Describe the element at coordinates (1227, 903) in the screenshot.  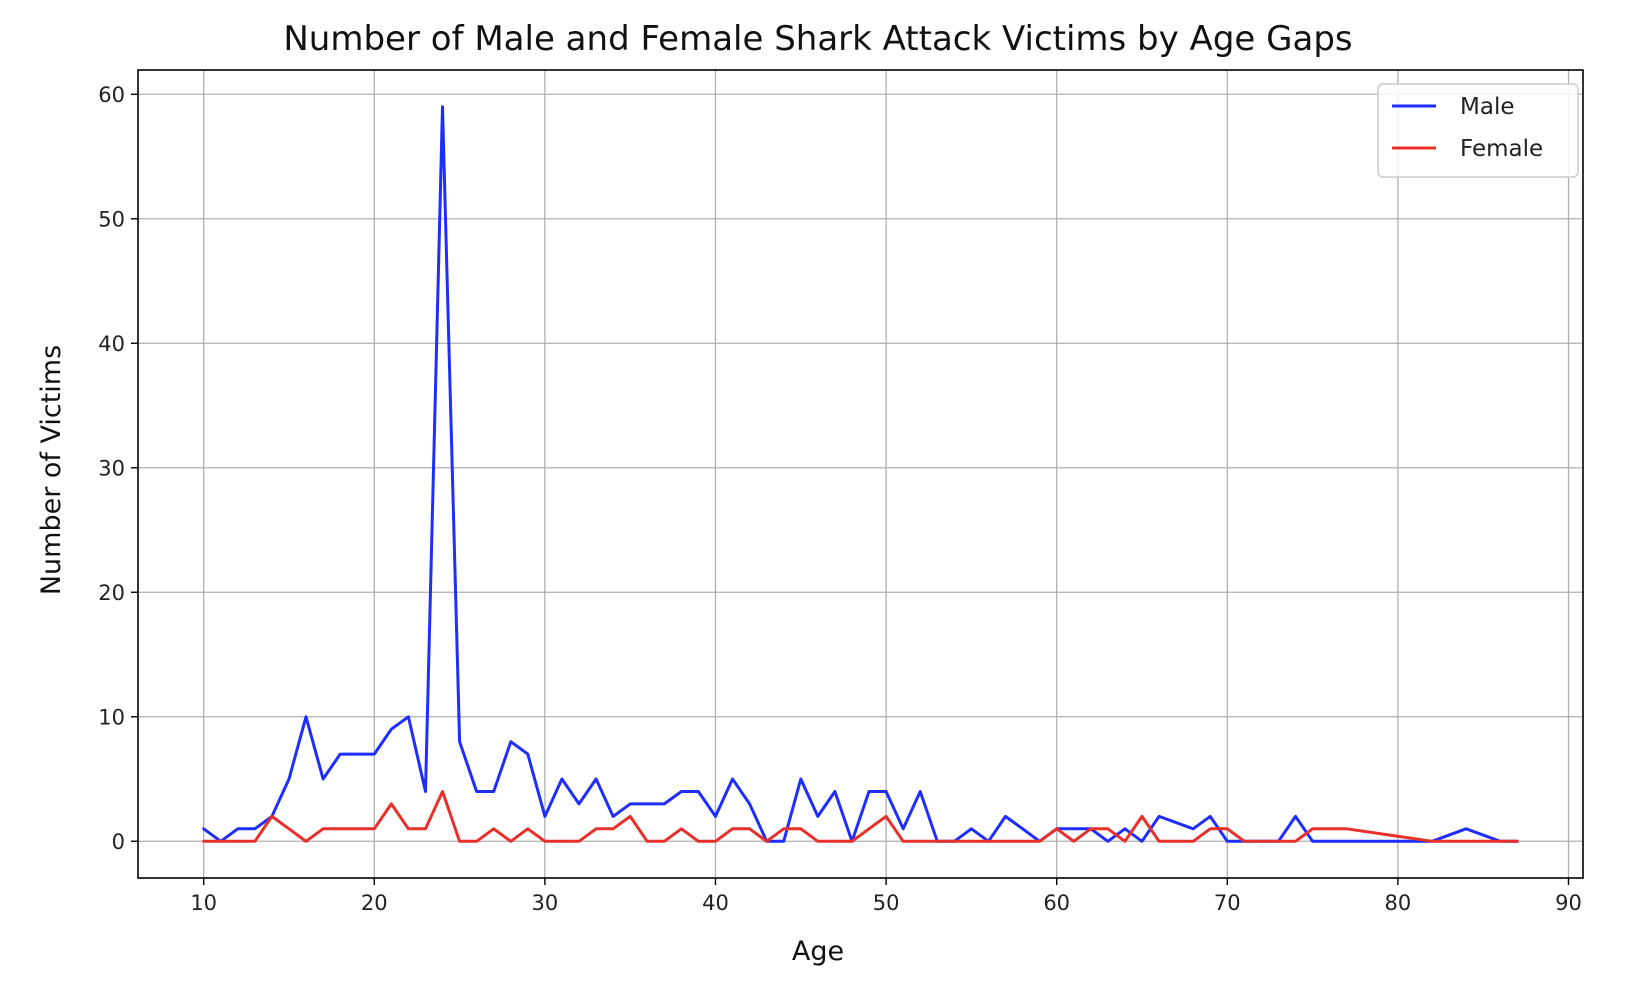
I see `x-tick-label: 70` at that location.